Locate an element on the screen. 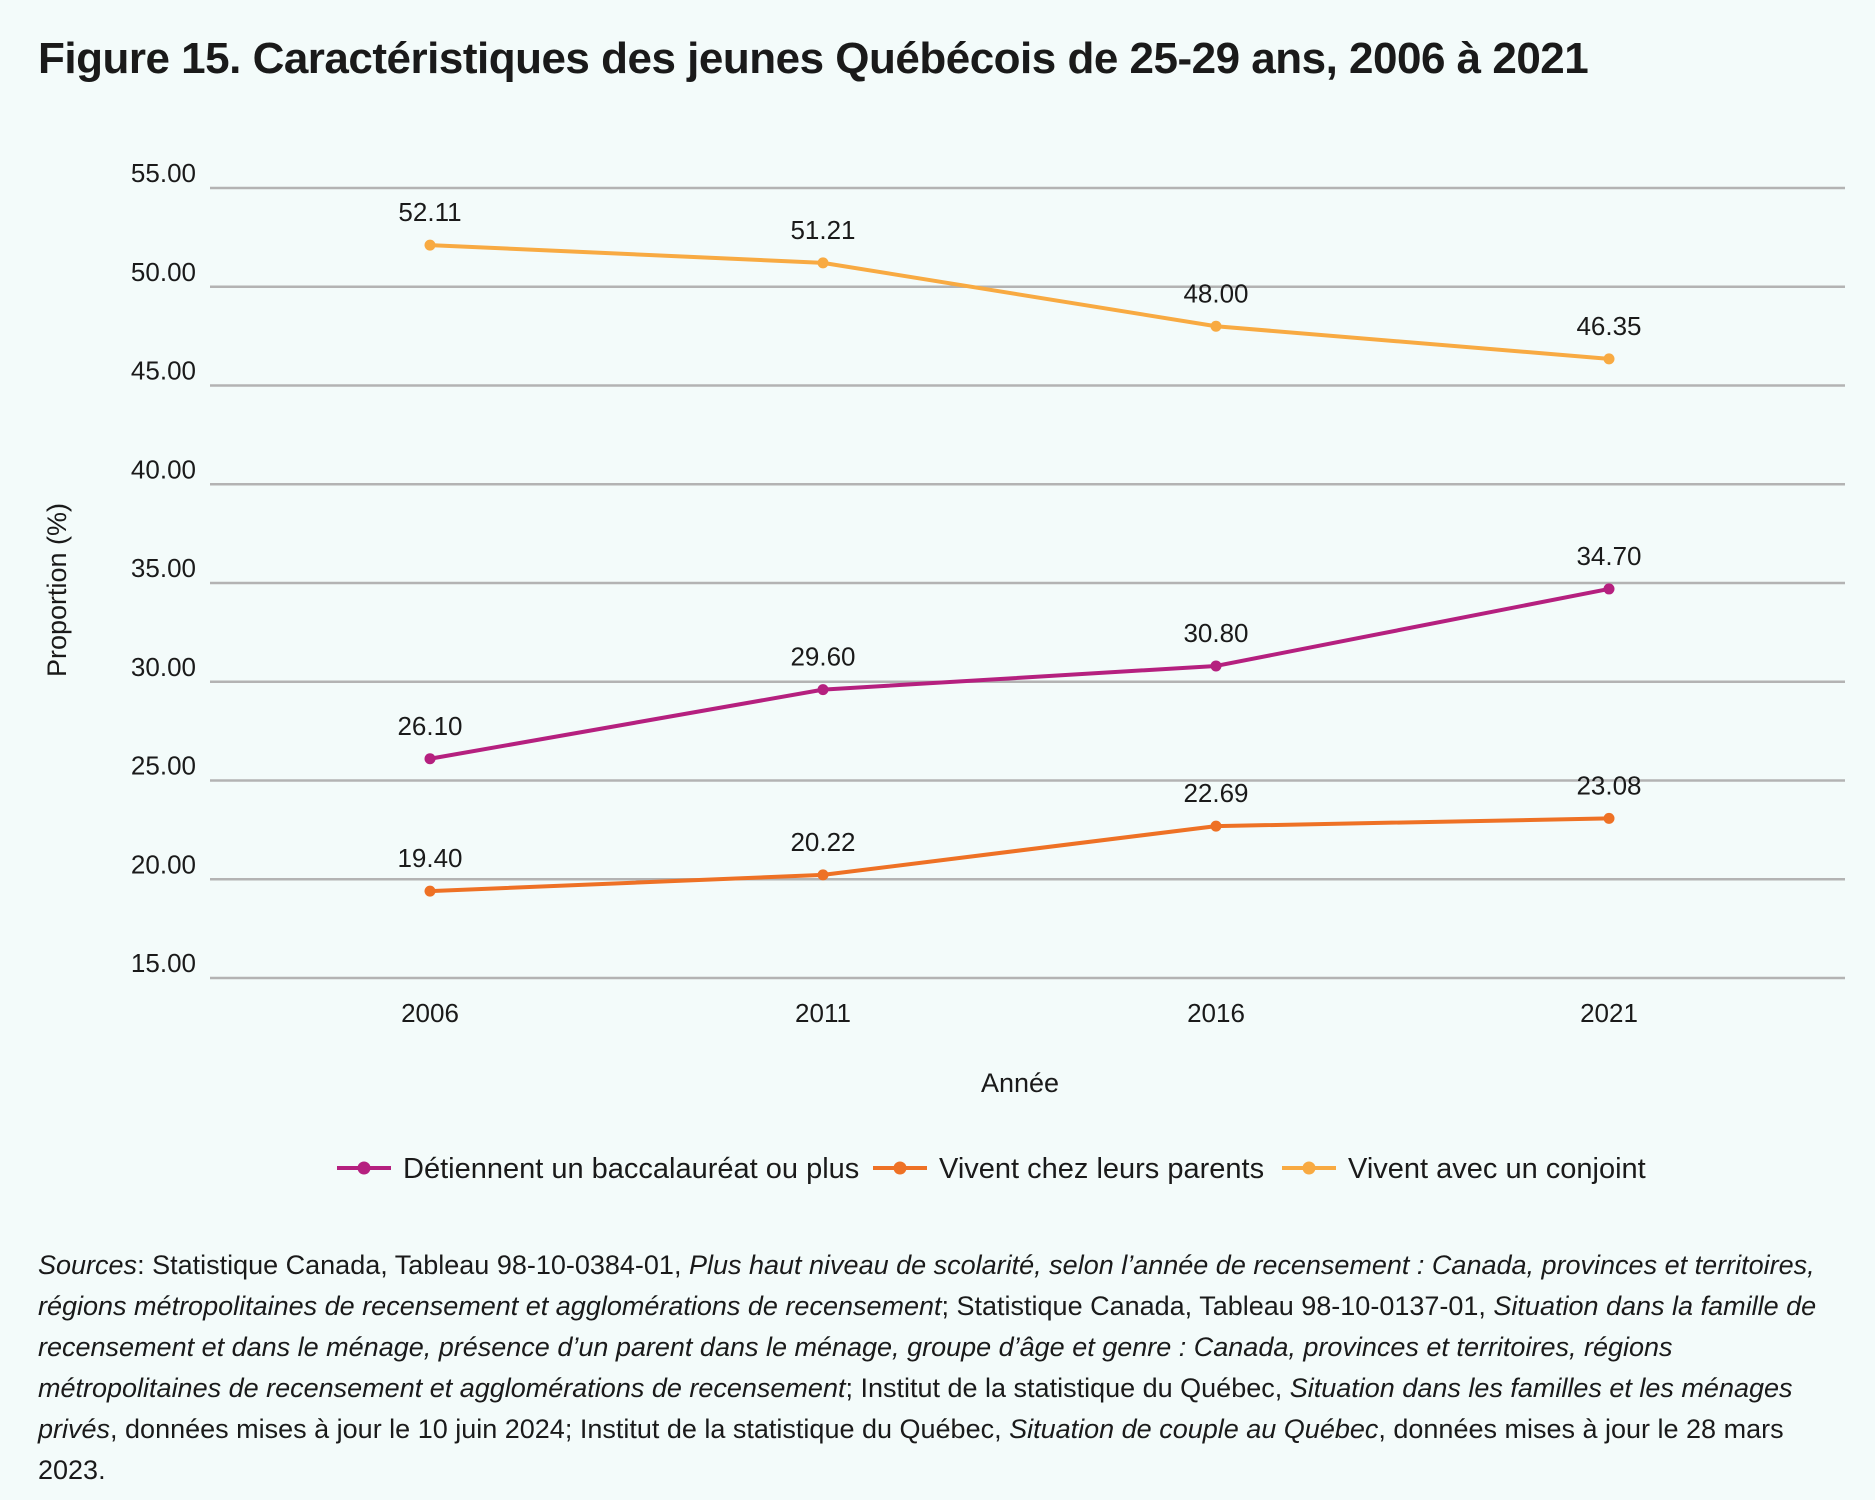  y-tick-label: 25.00 is located at coordinates (163, 766).